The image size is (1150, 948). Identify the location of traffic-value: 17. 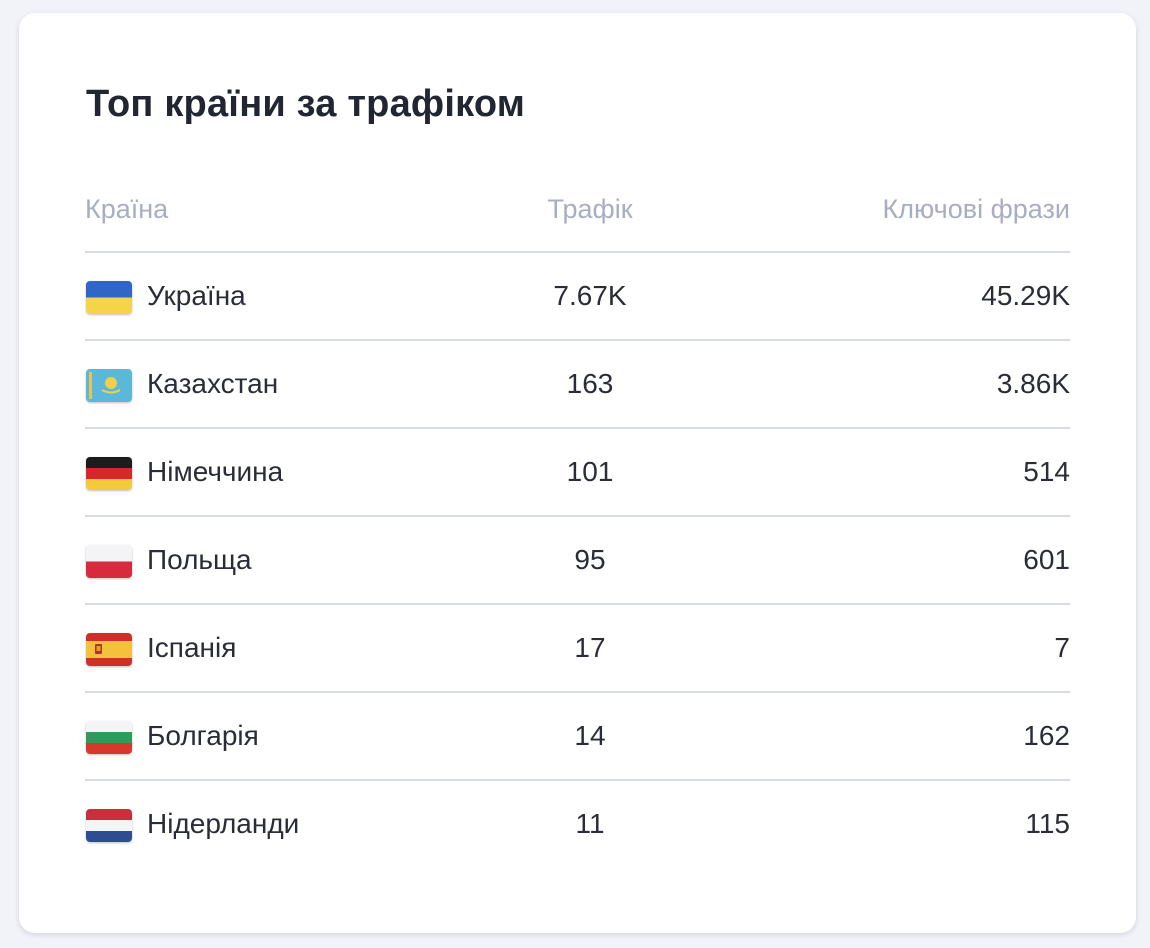
(590, 647).